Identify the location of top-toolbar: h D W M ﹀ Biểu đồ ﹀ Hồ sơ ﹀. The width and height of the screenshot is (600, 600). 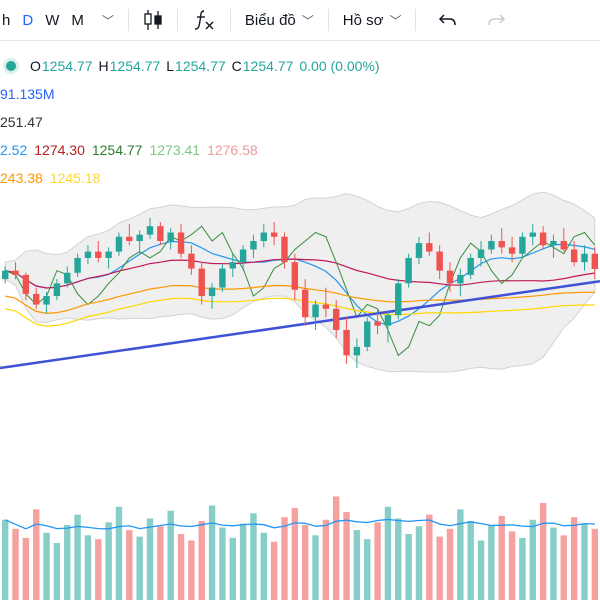
(300, 20).